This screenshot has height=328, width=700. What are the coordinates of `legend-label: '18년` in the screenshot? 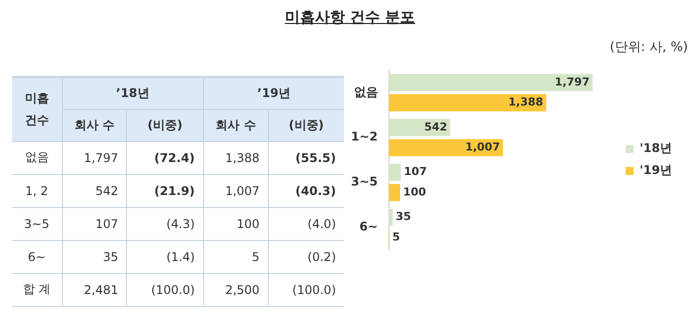 It's located at (656, 148).